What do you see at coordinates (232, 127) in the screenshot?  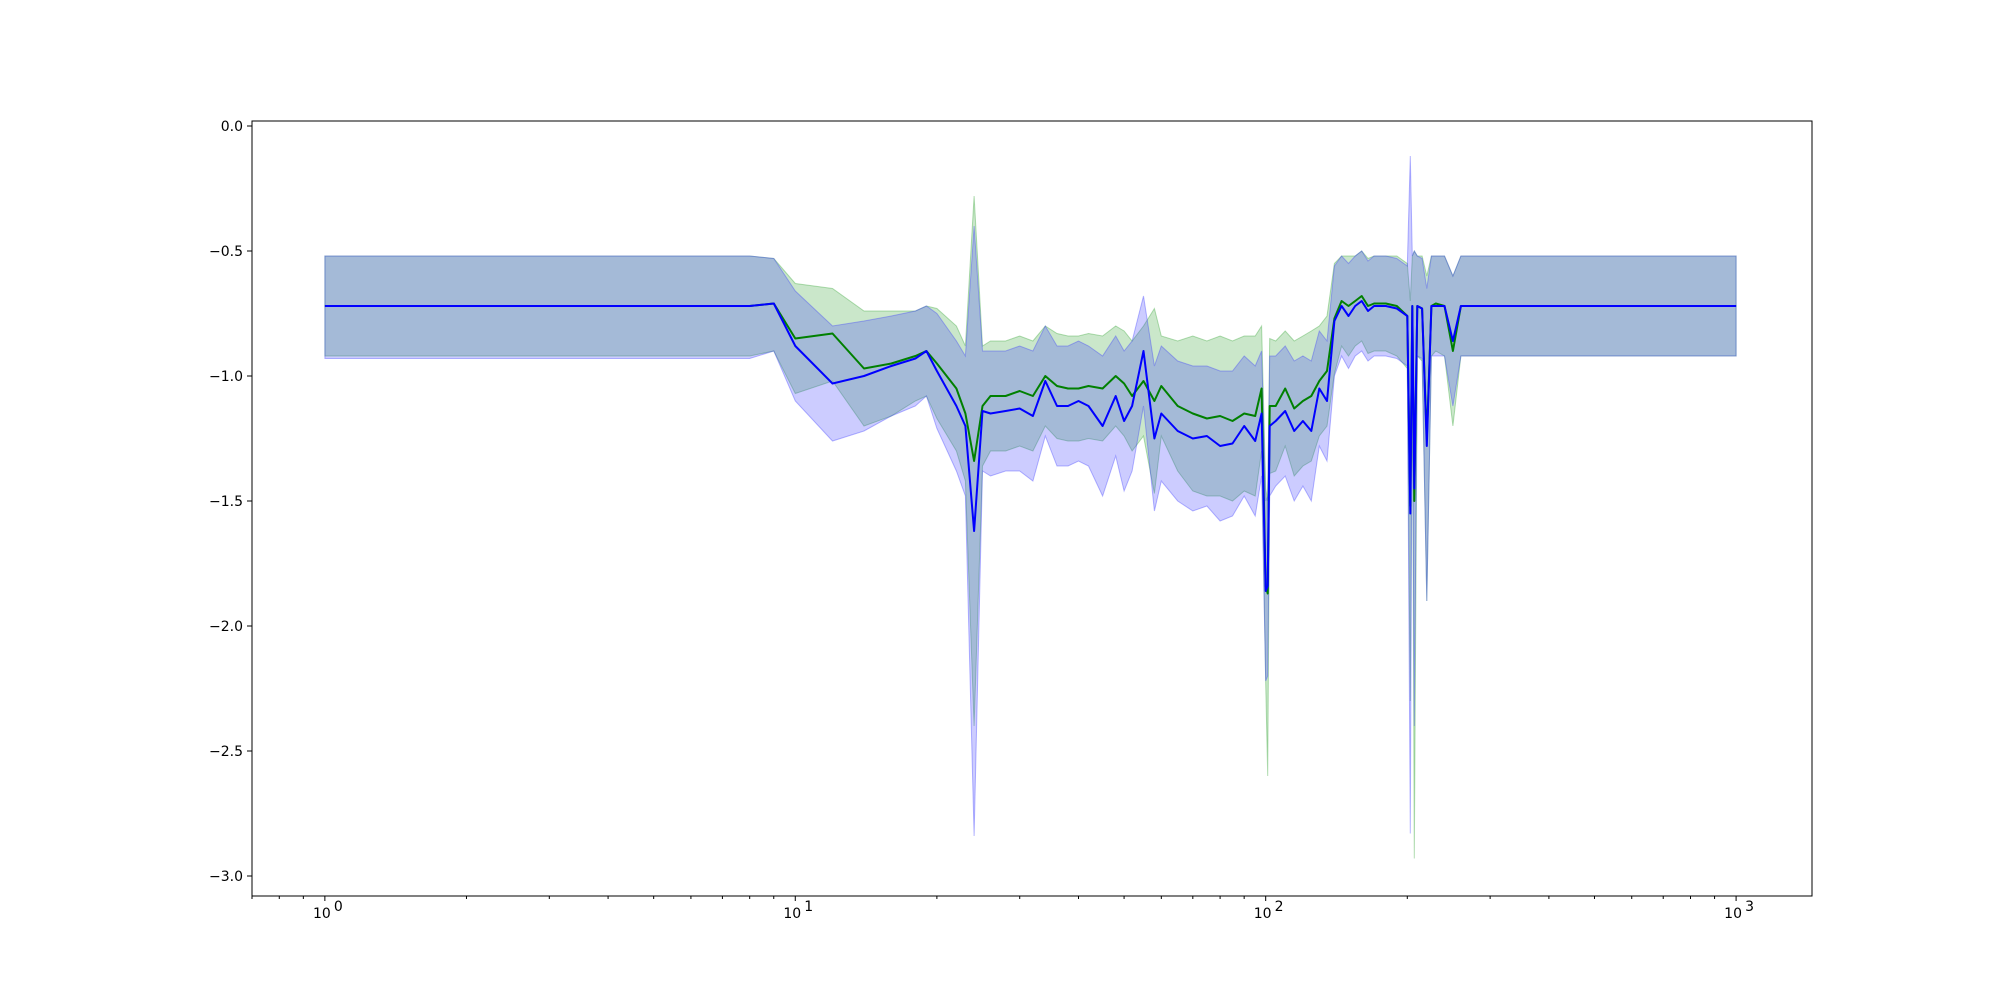 I see `y-tick-label-0: 0.0` at bounding box center [232, 127].